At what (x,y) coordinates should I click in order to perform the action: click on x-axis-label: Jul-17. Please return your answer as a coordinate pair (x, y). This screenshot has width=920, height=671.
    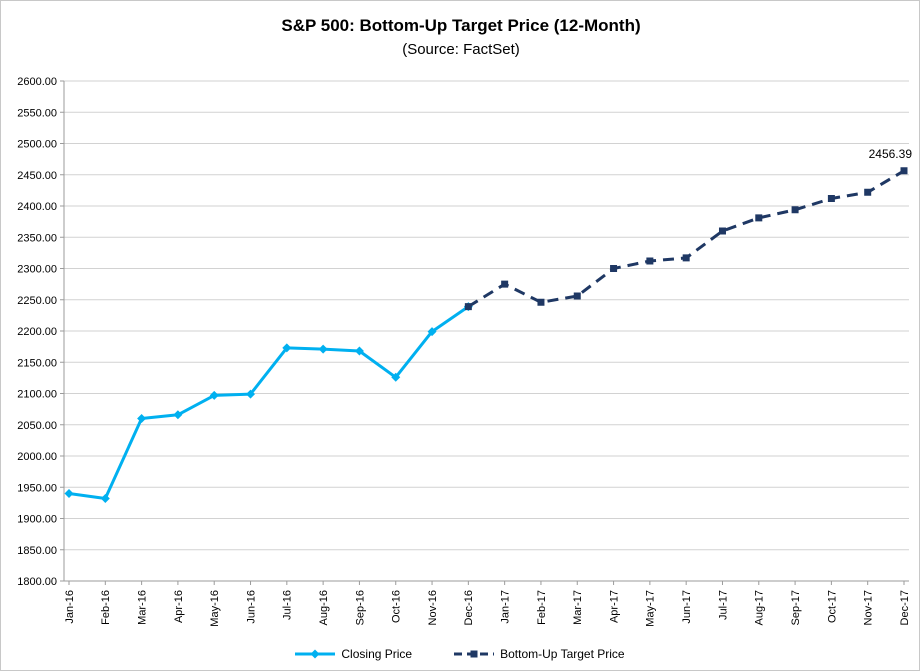
    Looking at the image, I should click on (723, 605).